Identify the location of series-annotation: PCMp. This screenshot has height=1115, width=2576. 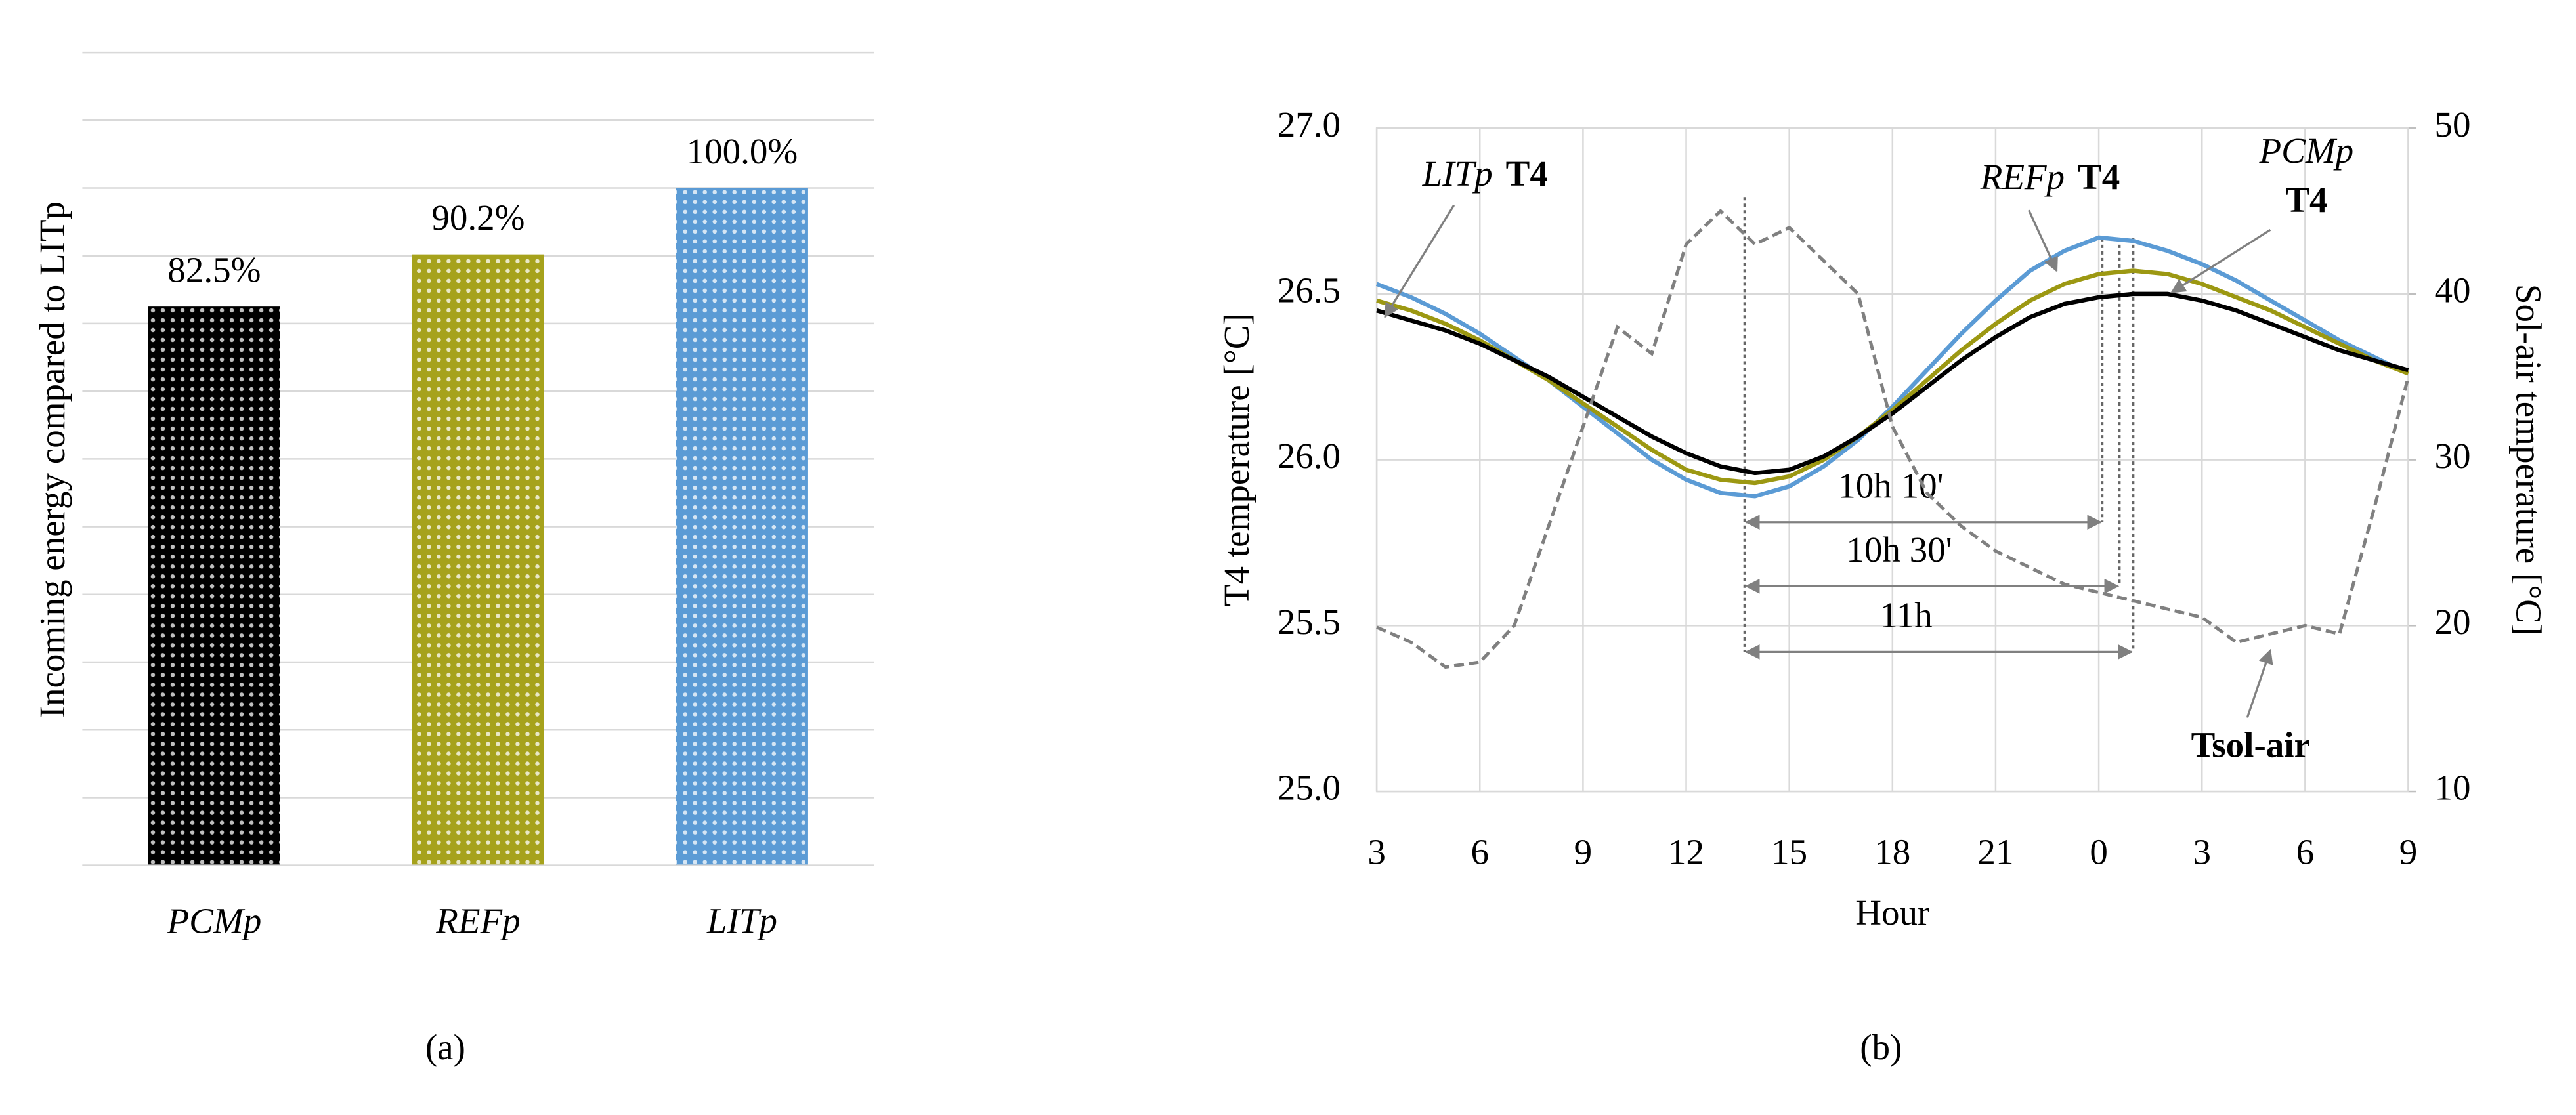
(2306, 151).